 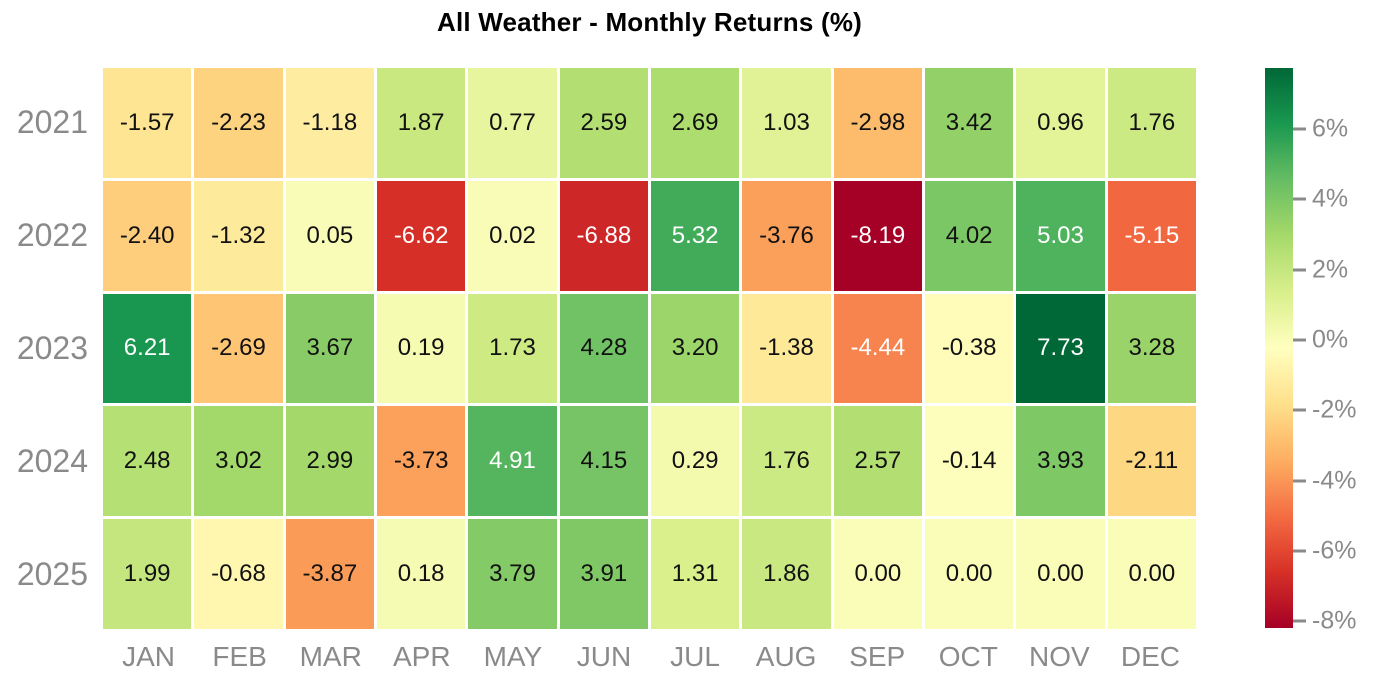 What do you see at coordinates (1151, 235) in the screenshot?
I see `heatmap-cell: -5.15` at bounding box center [1151, 235].